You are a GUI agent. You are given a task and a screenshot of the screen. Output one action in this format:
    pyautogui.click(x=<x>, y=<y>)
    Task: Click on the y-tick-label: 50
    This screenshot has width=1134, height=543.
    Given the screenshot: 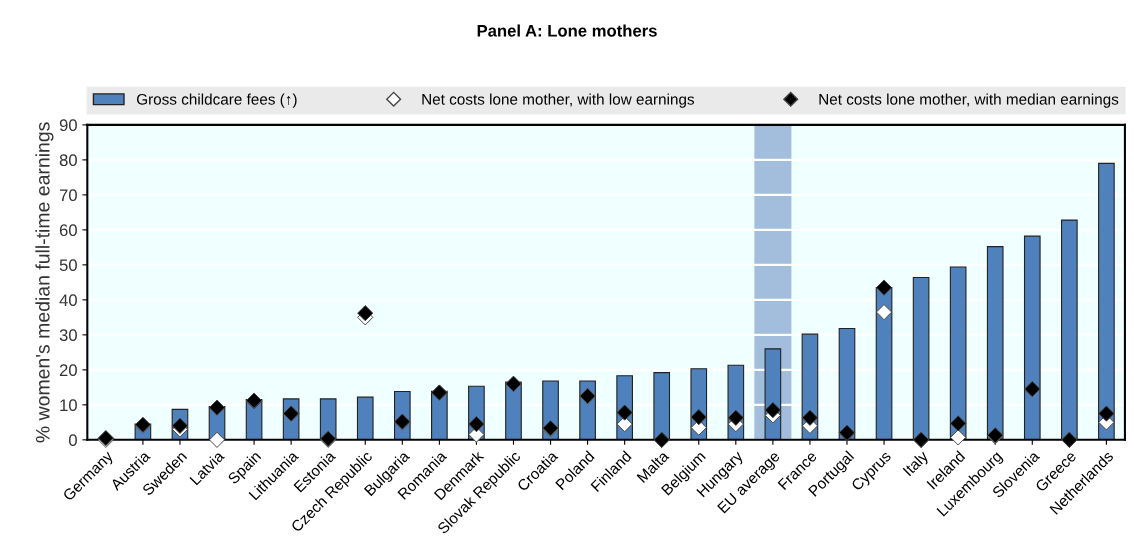 What is the action you would take?
    pyautogui.click(x=68, y=265)
    